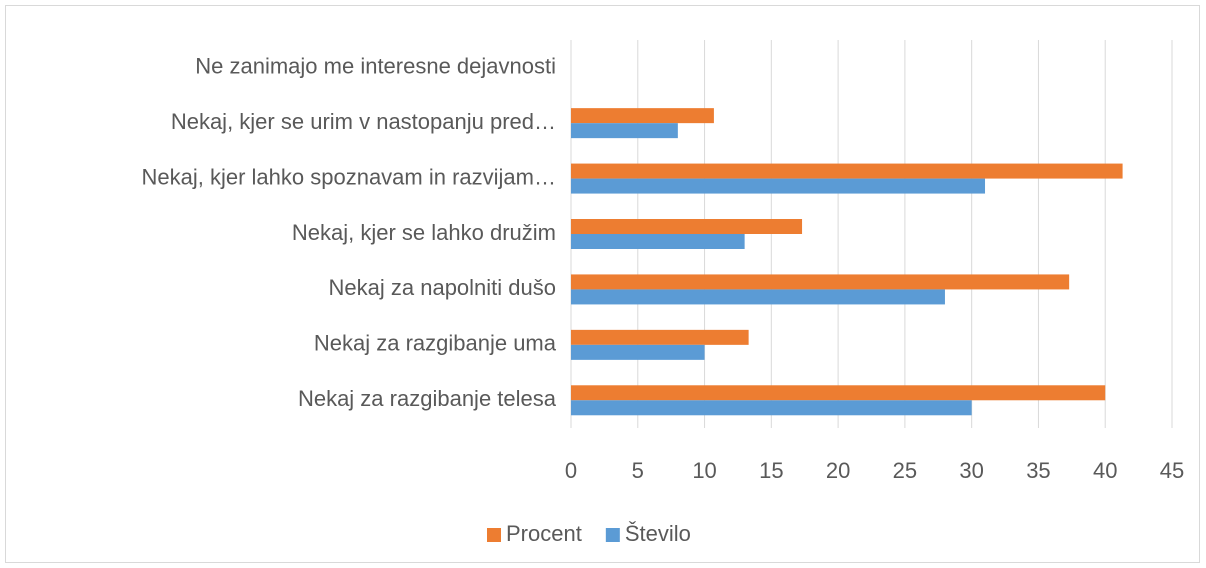 This screenshot has width=1206, height=568. What do you see at coordinates (435, 343) in the screenshot?
I see `y-tick-label: Nekaj za razgibanje uma` at bounding box center [435, 343].